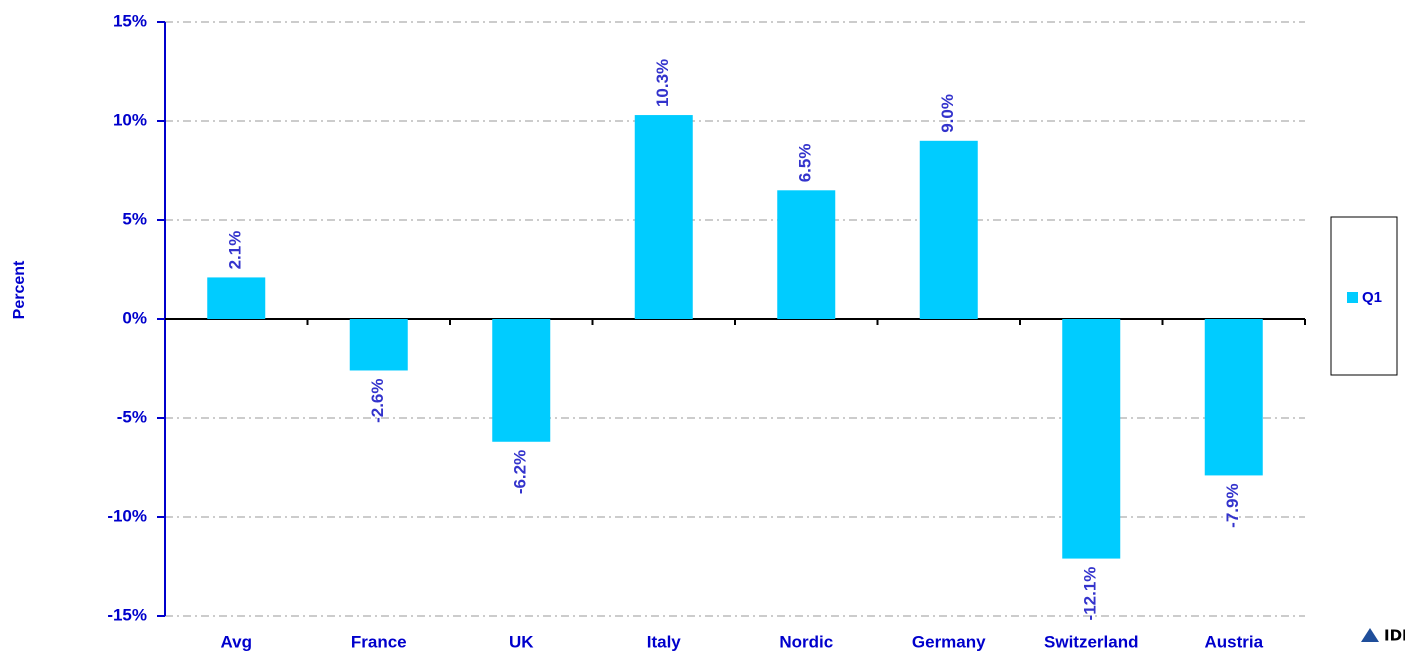 The width and height of the screenshot is (1405, 657). What do you see at coordinates (134, 218) in the screenshot?
I see `y-tick-label: 5%` at bounding box center [134, 218].